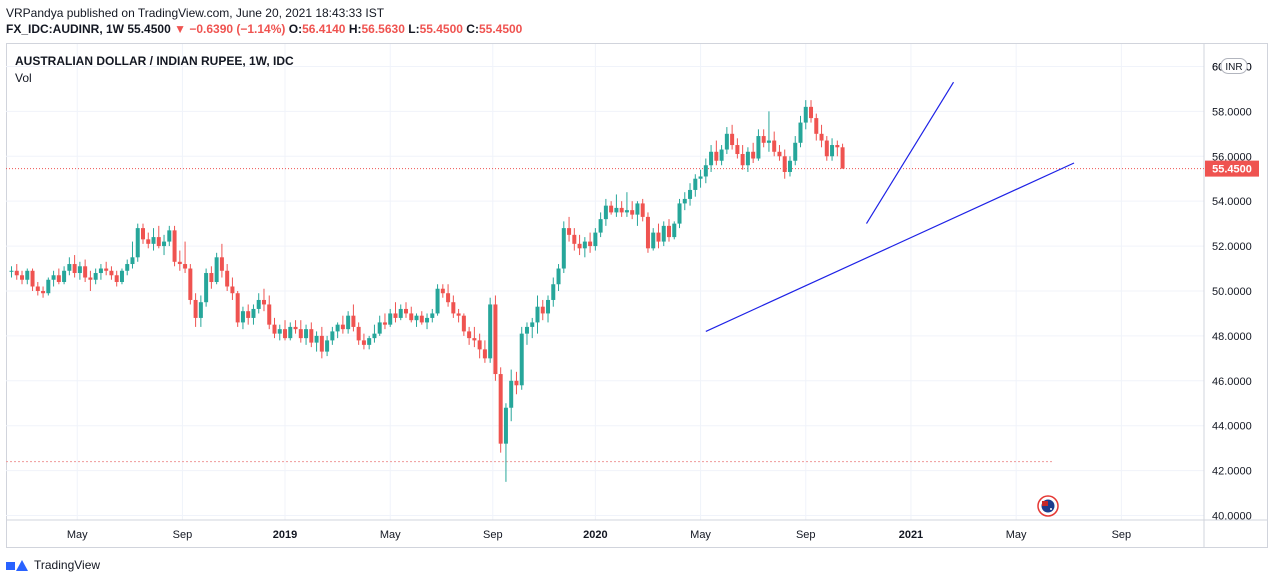  I want to click on y-tick-label: 58.0000, so click(1232, 112).